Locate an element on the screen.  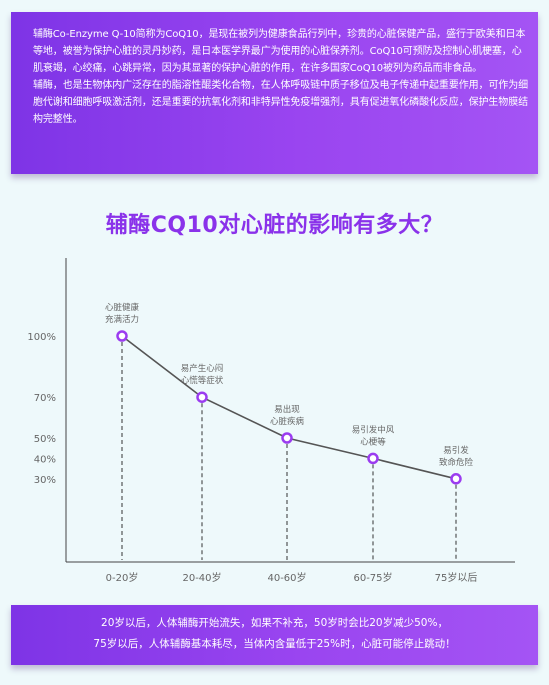
point-annotation: 心脏健康 is located at coordinates (122, 307).